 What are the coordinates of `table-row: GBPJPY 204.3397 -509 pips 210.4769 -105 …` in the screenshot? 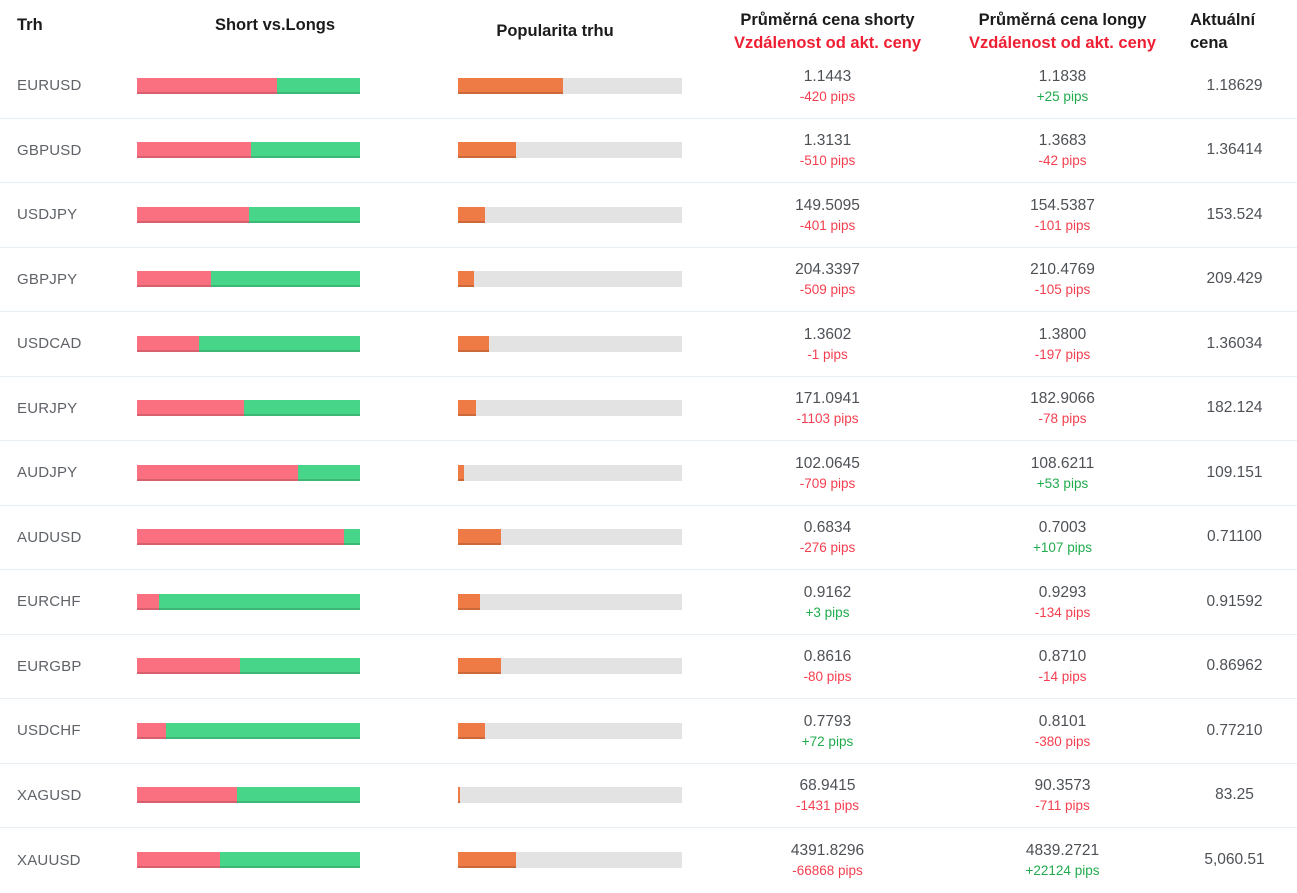 It's located at (648, 280).